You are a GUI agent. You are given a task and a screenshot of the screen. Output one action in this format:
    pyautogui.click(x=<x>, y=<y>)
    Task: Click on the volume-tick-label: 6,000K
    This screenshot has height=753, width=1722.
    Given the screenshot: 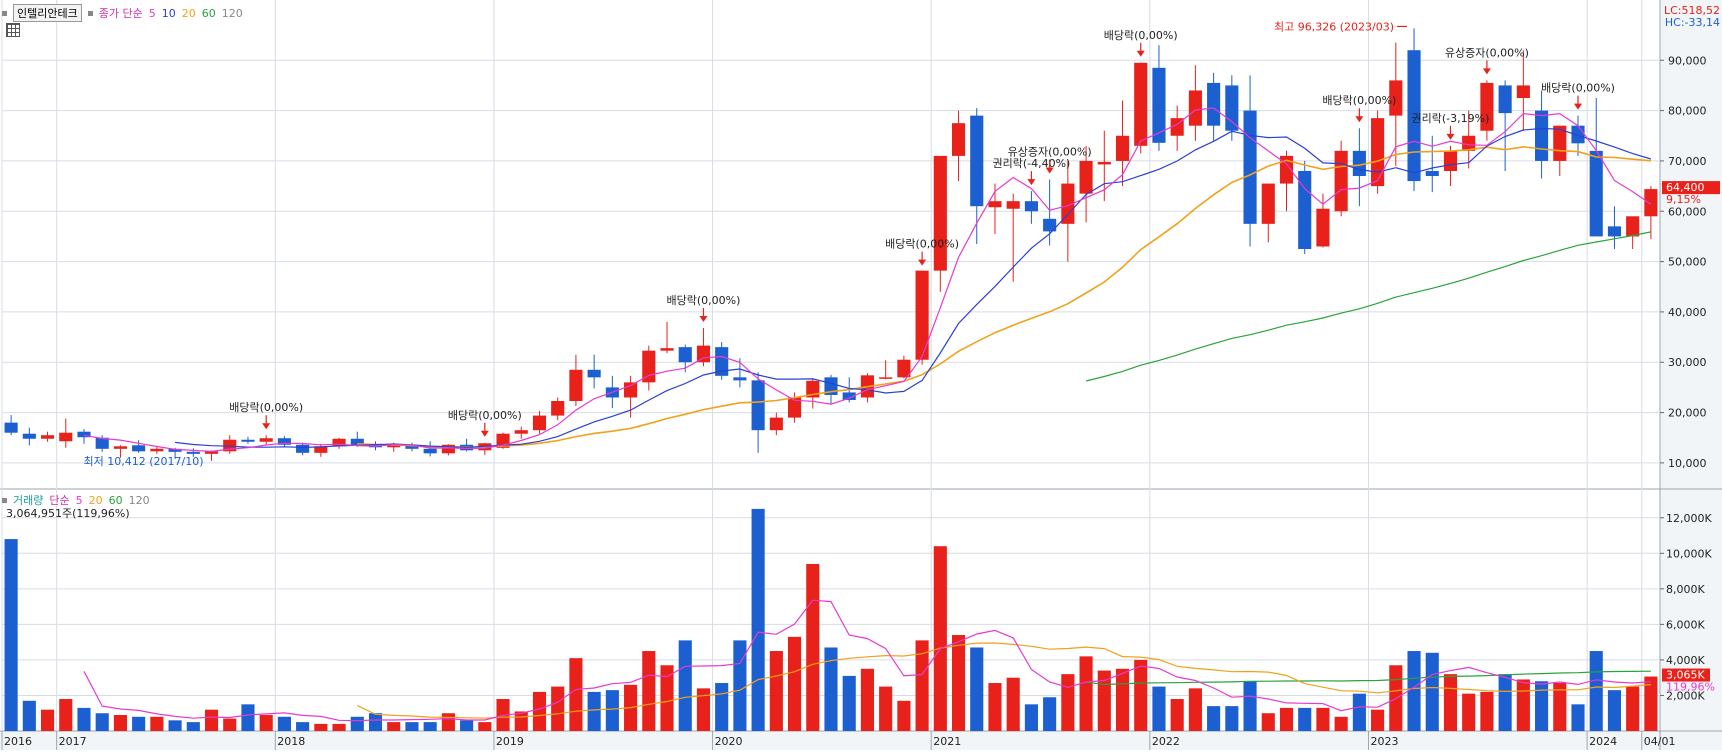 What is the action you would take?
    pyautogui.click(x=1685, y=624)
    